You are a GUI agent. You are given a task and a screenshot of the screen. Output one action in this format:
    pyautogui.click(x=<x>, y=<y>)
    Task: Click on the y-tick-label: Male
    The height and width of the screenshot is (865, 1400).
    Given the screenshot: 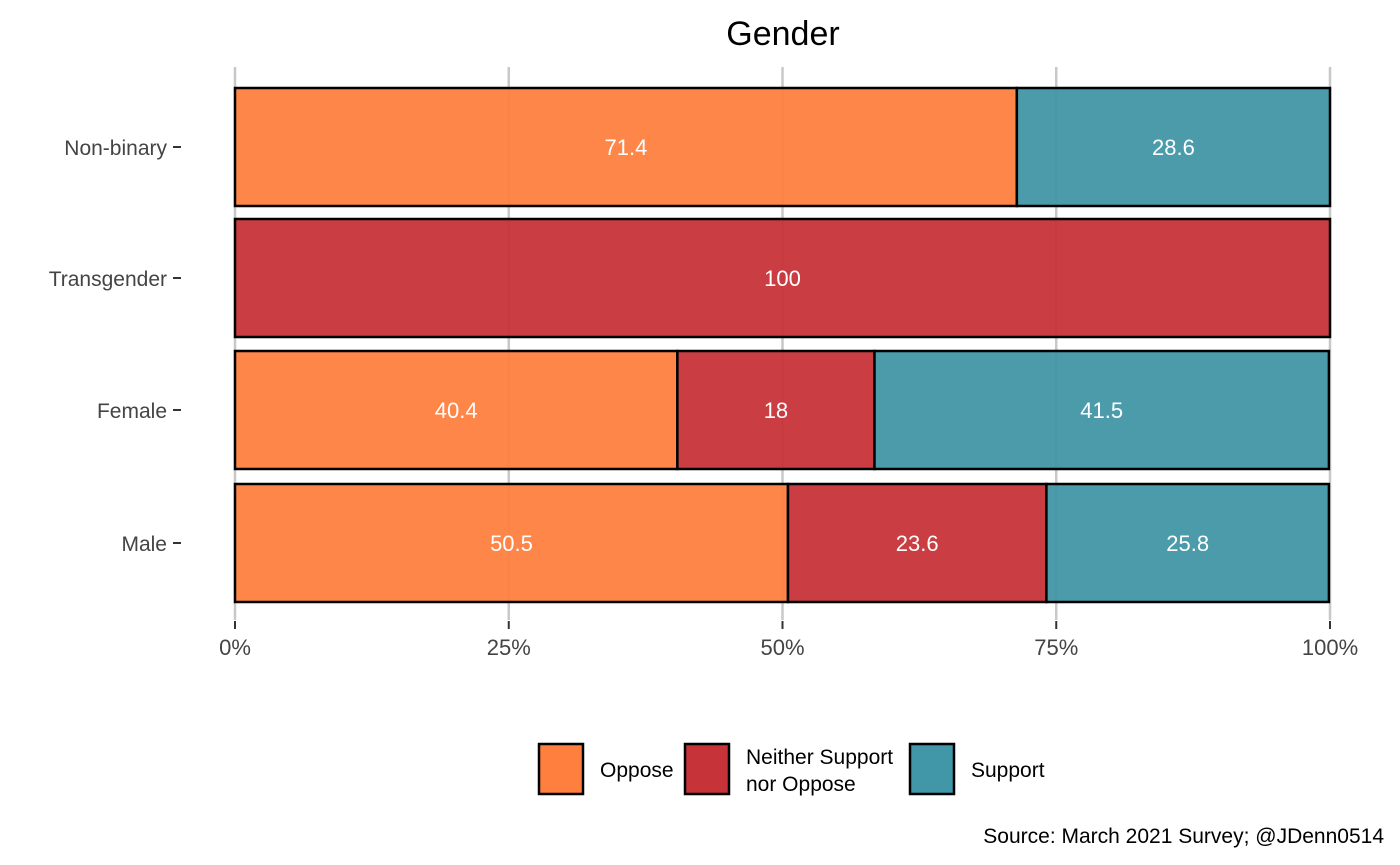 What is the action you would take?
    pyautogui.click(x=144, y=544)
    